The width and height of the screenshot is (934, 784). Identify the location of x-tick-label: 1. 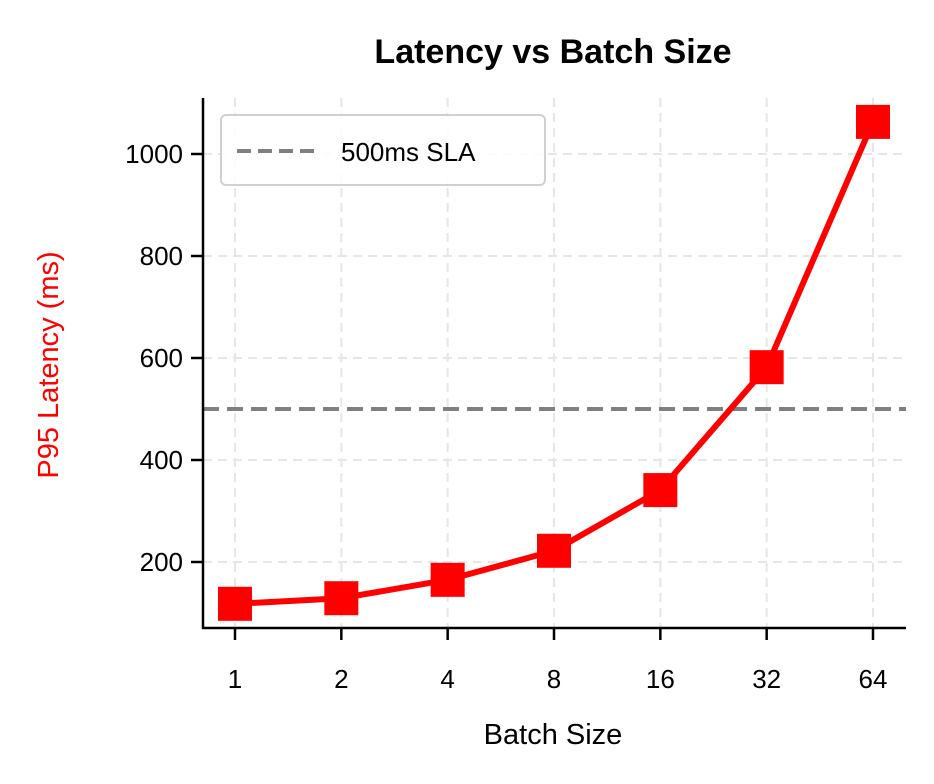
(235, 679).